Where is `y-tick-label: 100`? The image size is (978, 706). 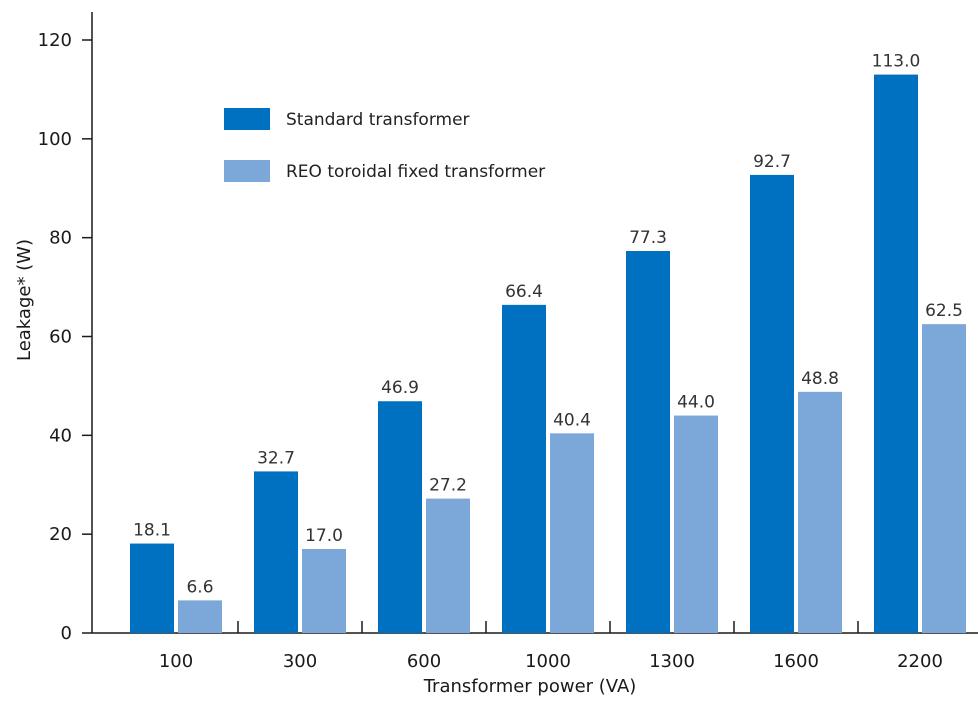
y-tick-label: 100 is located at coordinates (55, 139).